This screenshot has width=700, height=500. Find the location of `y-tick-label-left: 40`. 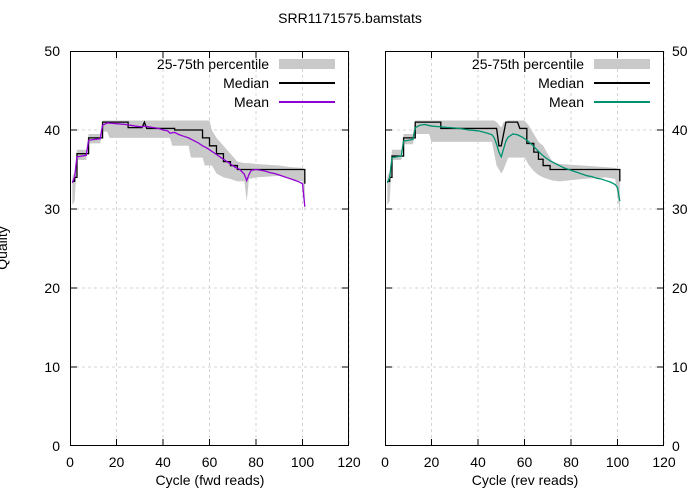

y-tick-label-left: 40 is located at coordinates (52, 130).